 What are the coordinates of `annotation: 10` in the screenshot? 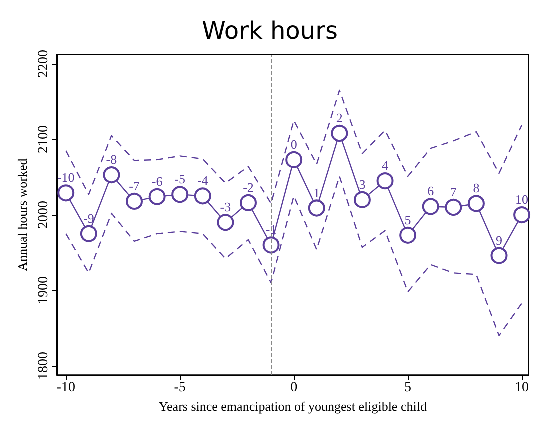 It's located at (522, 200).